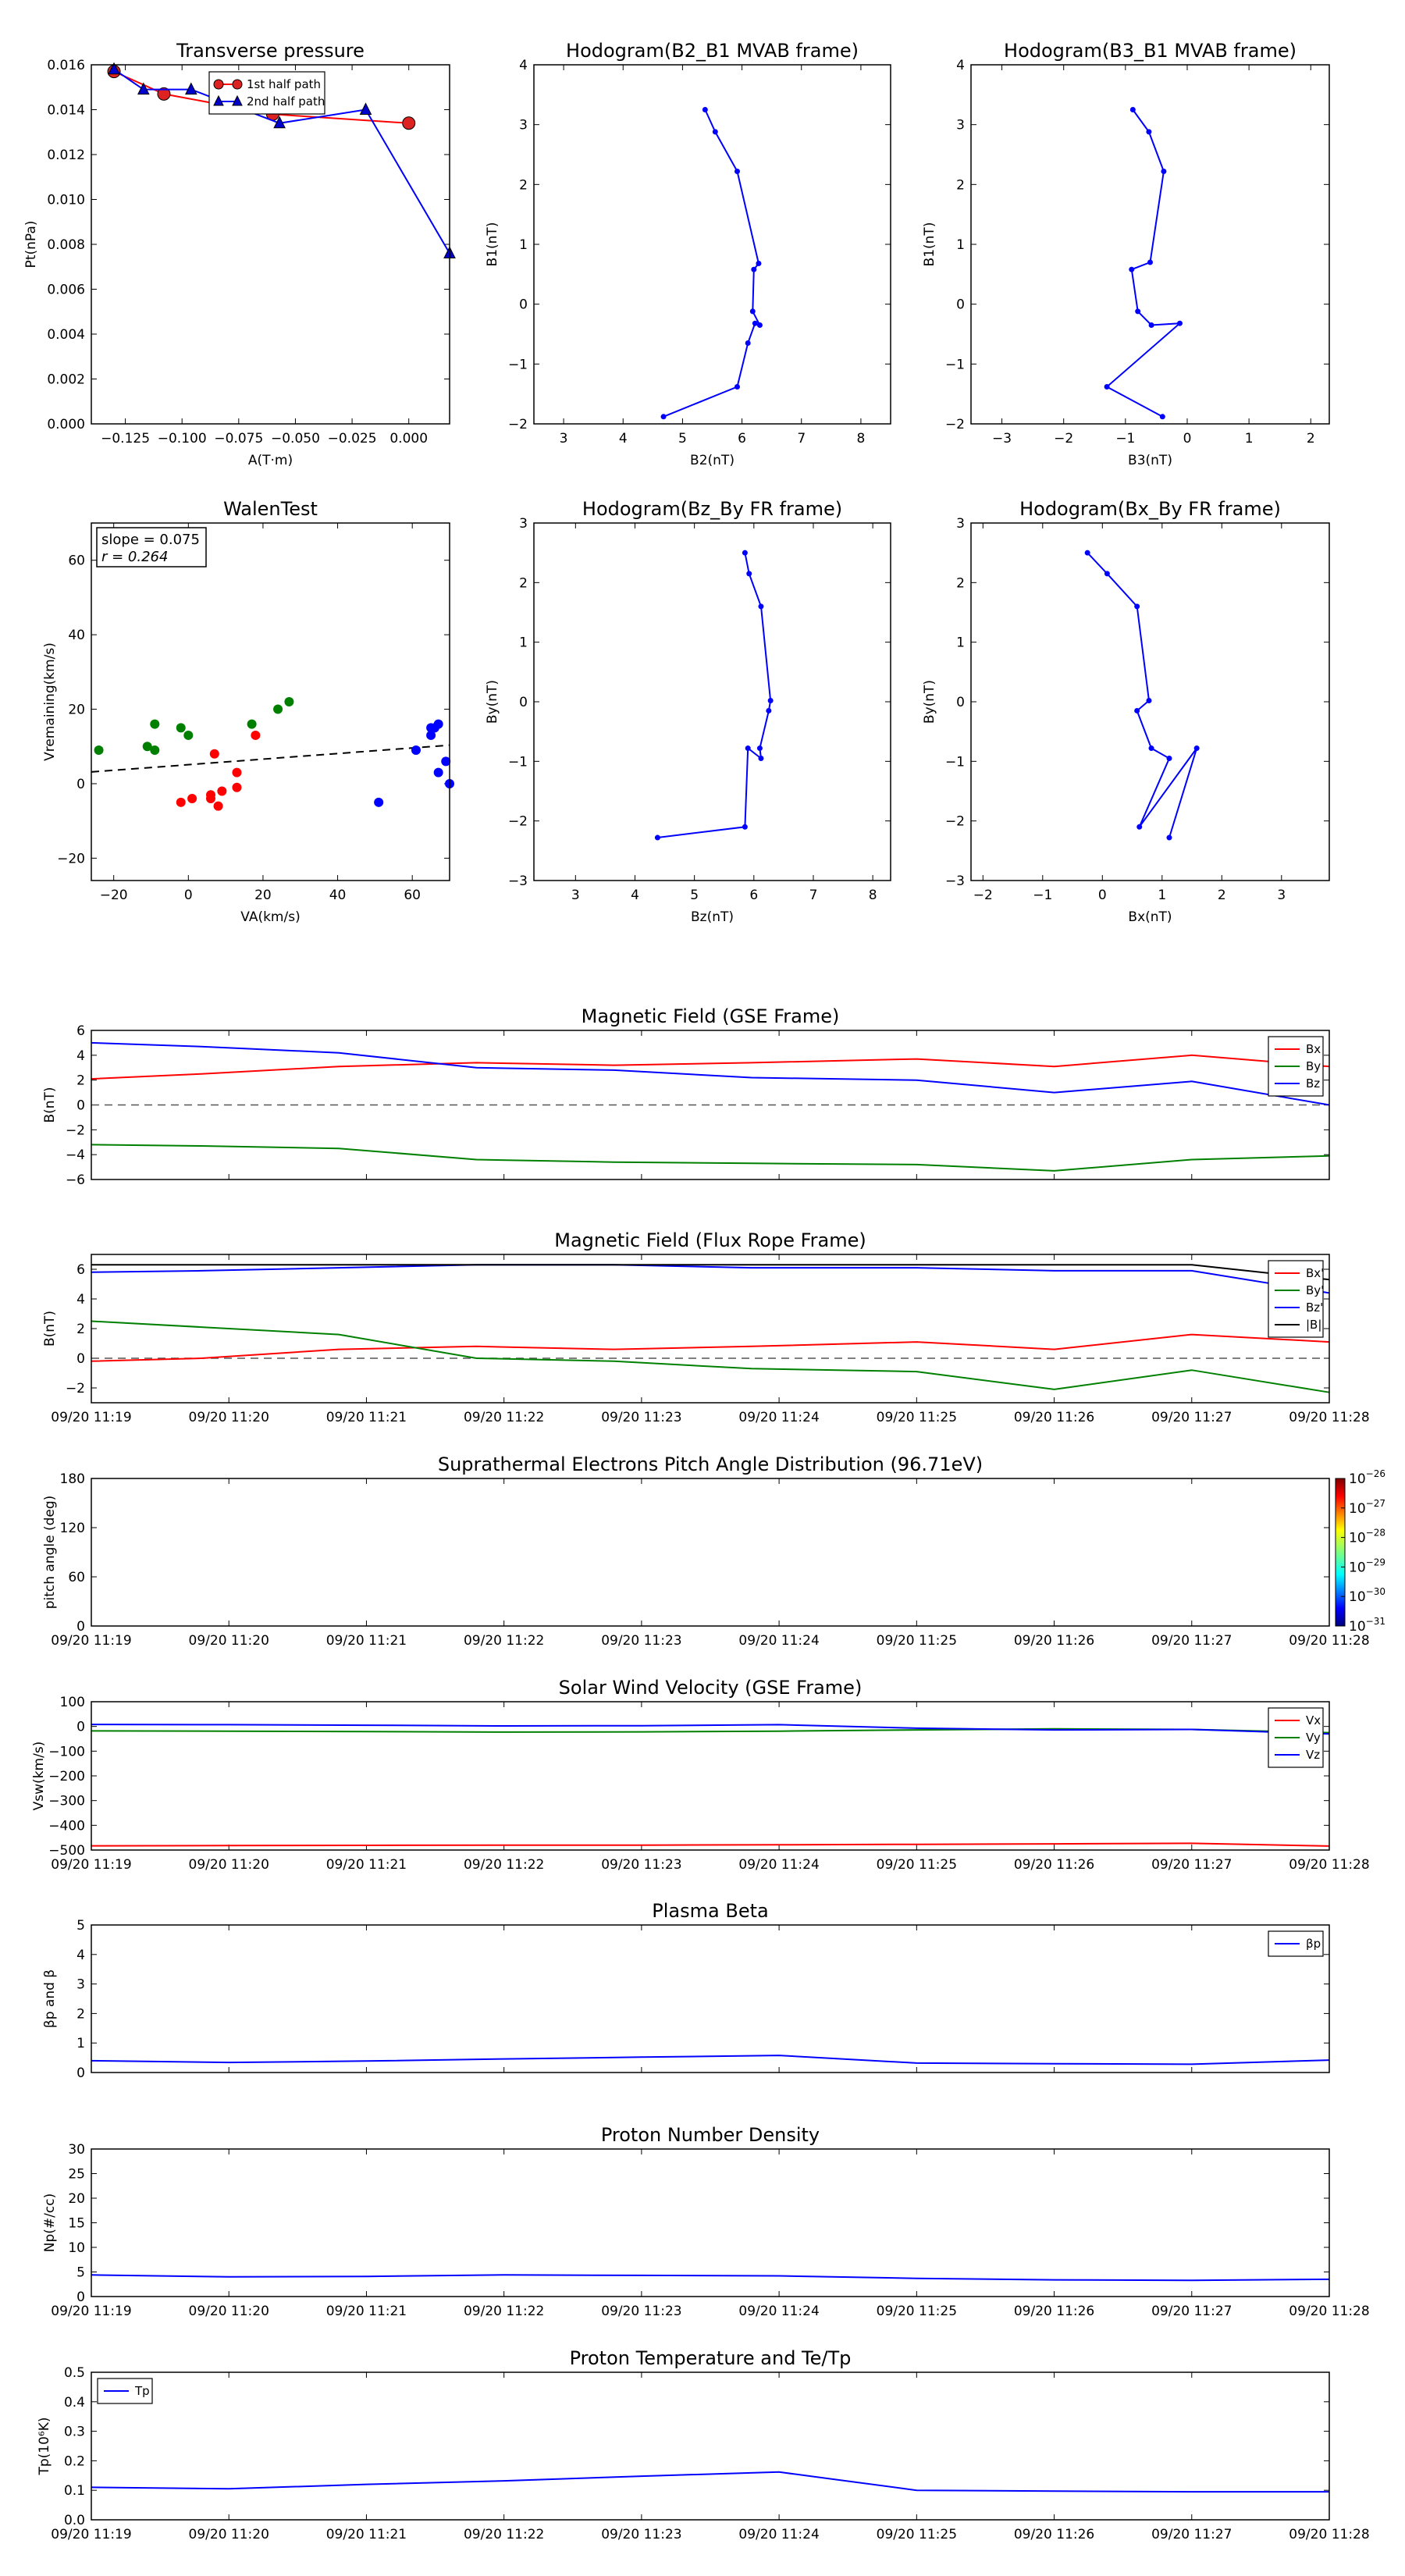  I want to click on h2-ylabel: B1(nT), so click(930, 245).